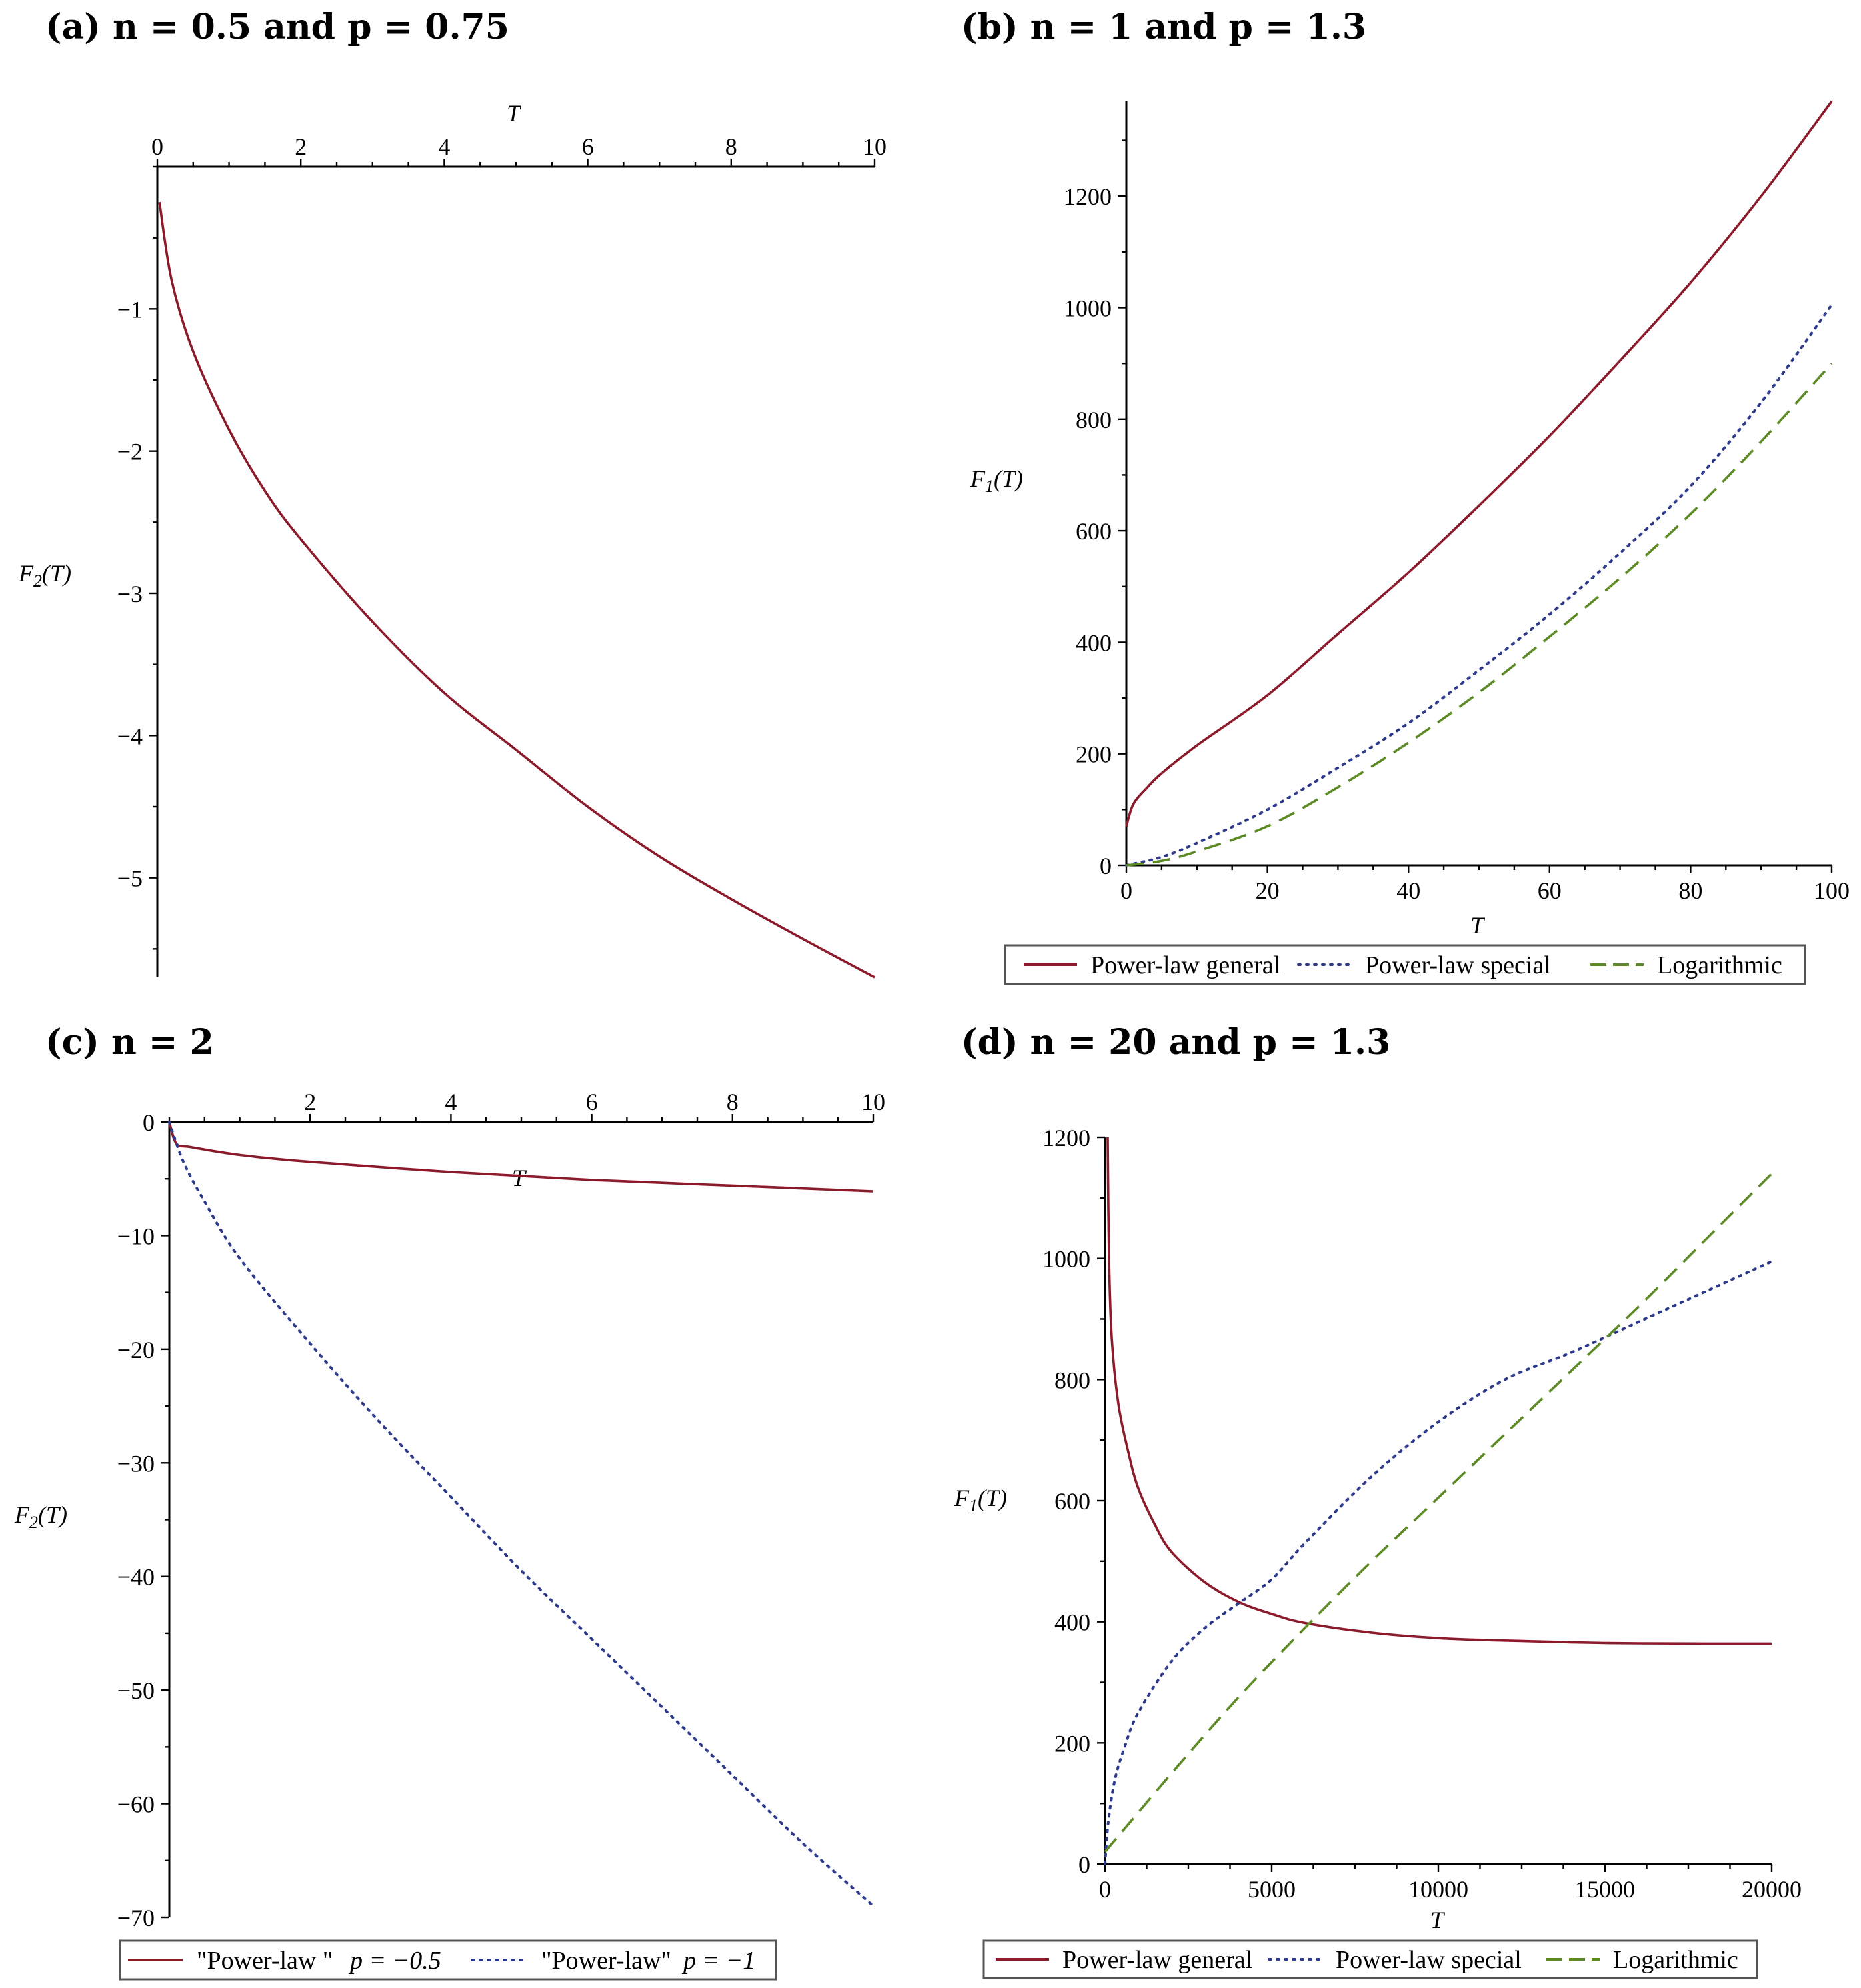 The image size is (1861, 1988). I want to click on y-tick-label: −70, so click(136, 1918).